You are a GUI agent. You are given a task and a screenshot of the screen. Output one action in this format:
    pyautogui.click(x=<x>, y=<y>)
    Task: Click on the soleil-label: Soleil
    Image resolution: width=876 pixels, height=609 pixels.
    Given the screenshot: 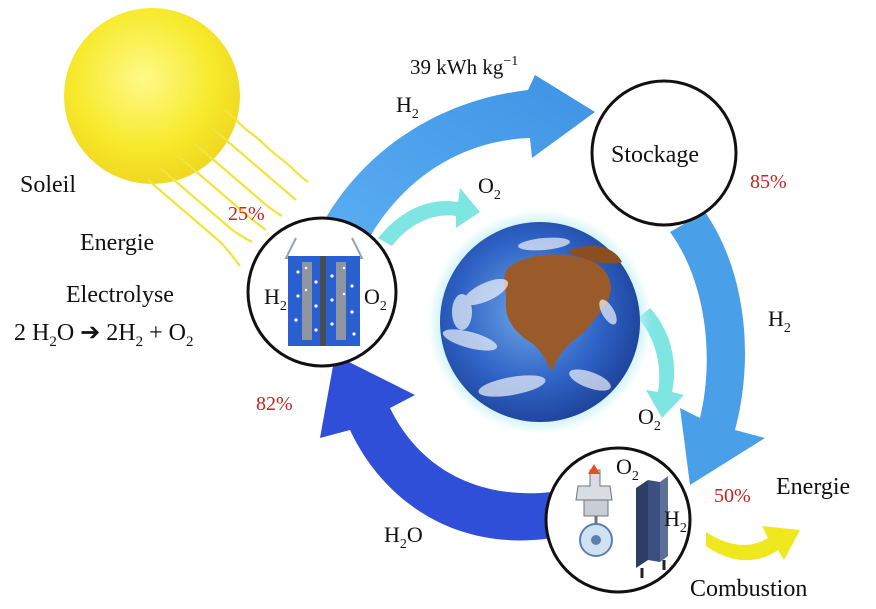 What is the action you would take?
    pyautogui.click(x=48, y=185)
    